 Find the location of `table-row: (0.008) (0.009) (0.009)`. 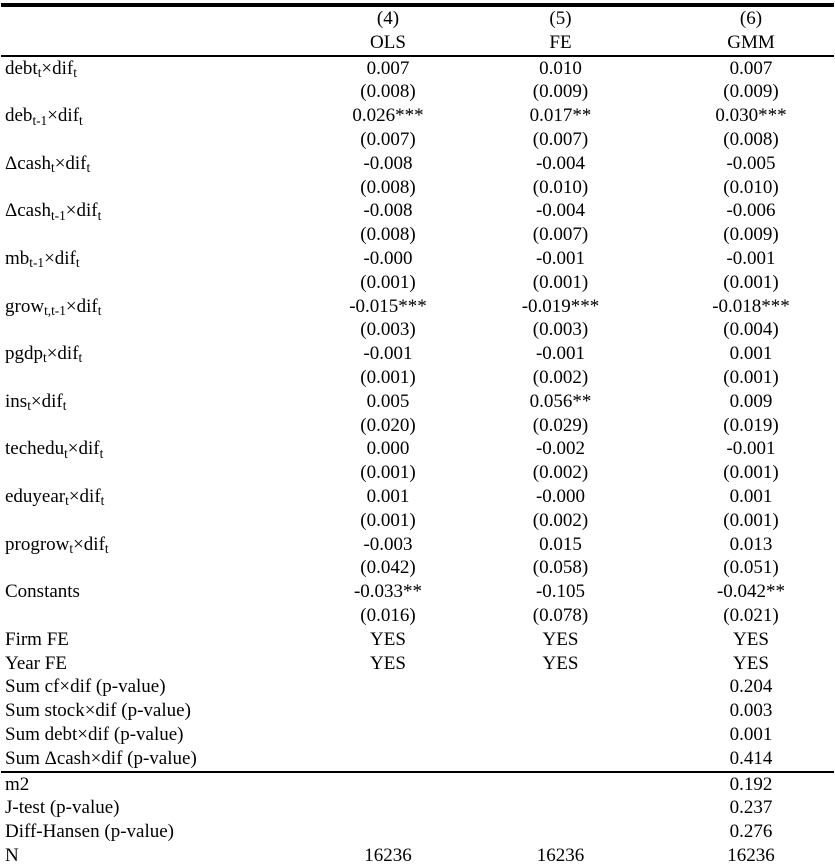

table-row: (0.008) (0.009) (0.009) is located at coordinates (417, 92).